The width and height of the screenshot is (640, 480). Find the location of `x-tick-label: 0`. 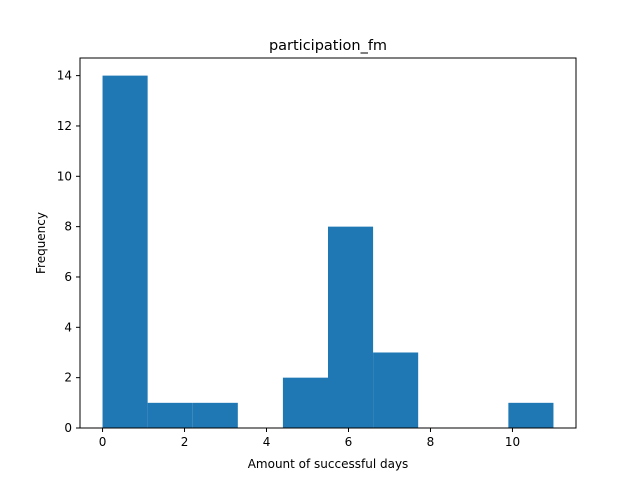

x-tick-label: 0 is located at coordinates (103, 442).